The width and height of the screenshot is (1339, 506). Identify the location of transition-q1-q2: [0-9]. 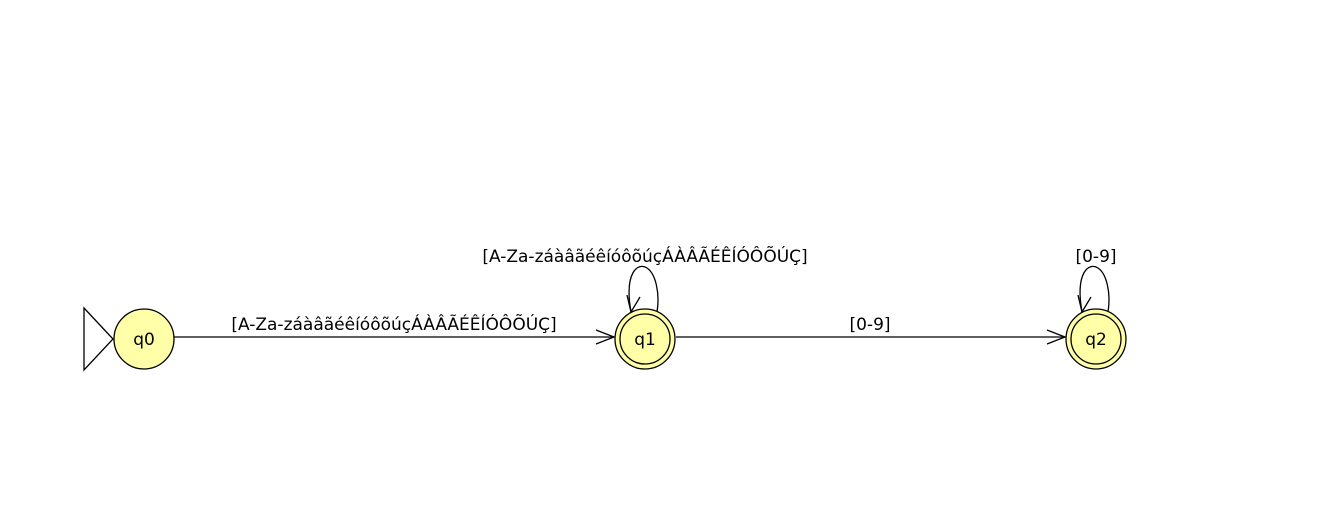
(871, 330).